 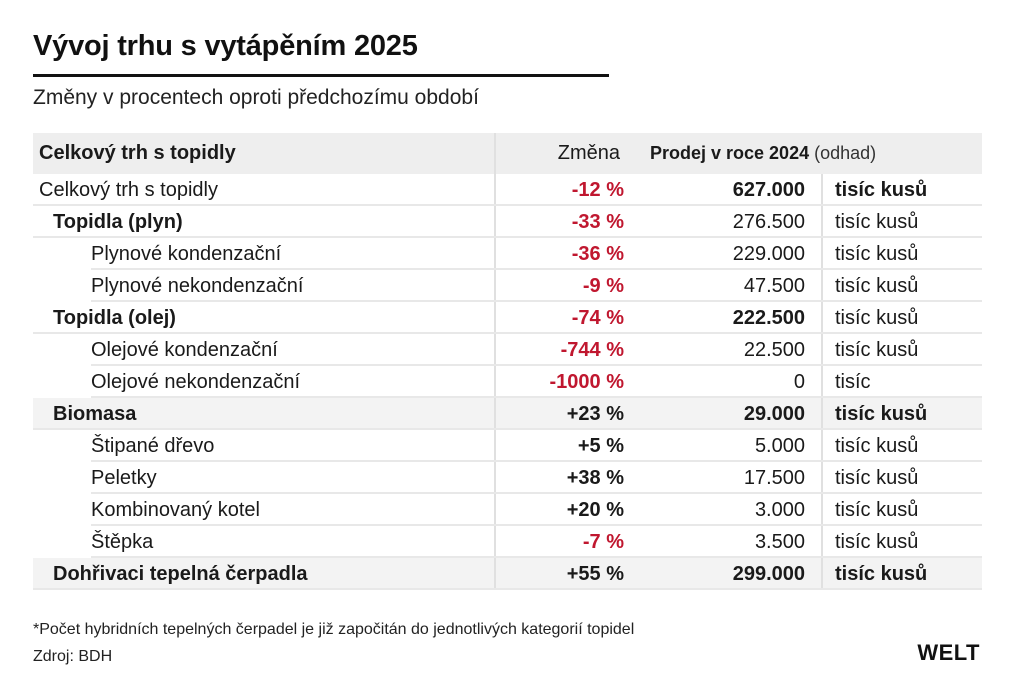 I want to click on row-change: -7 %, so click(x=603, y=541).